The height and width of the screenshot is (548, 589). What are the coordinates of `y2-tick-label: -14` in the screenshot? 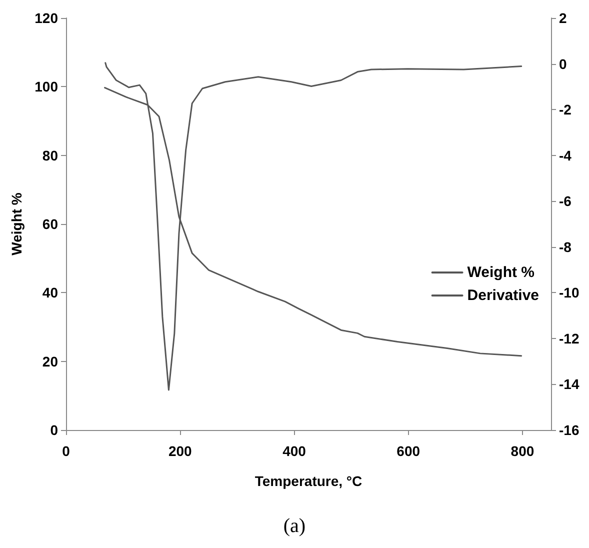 It's located at (569, 384).